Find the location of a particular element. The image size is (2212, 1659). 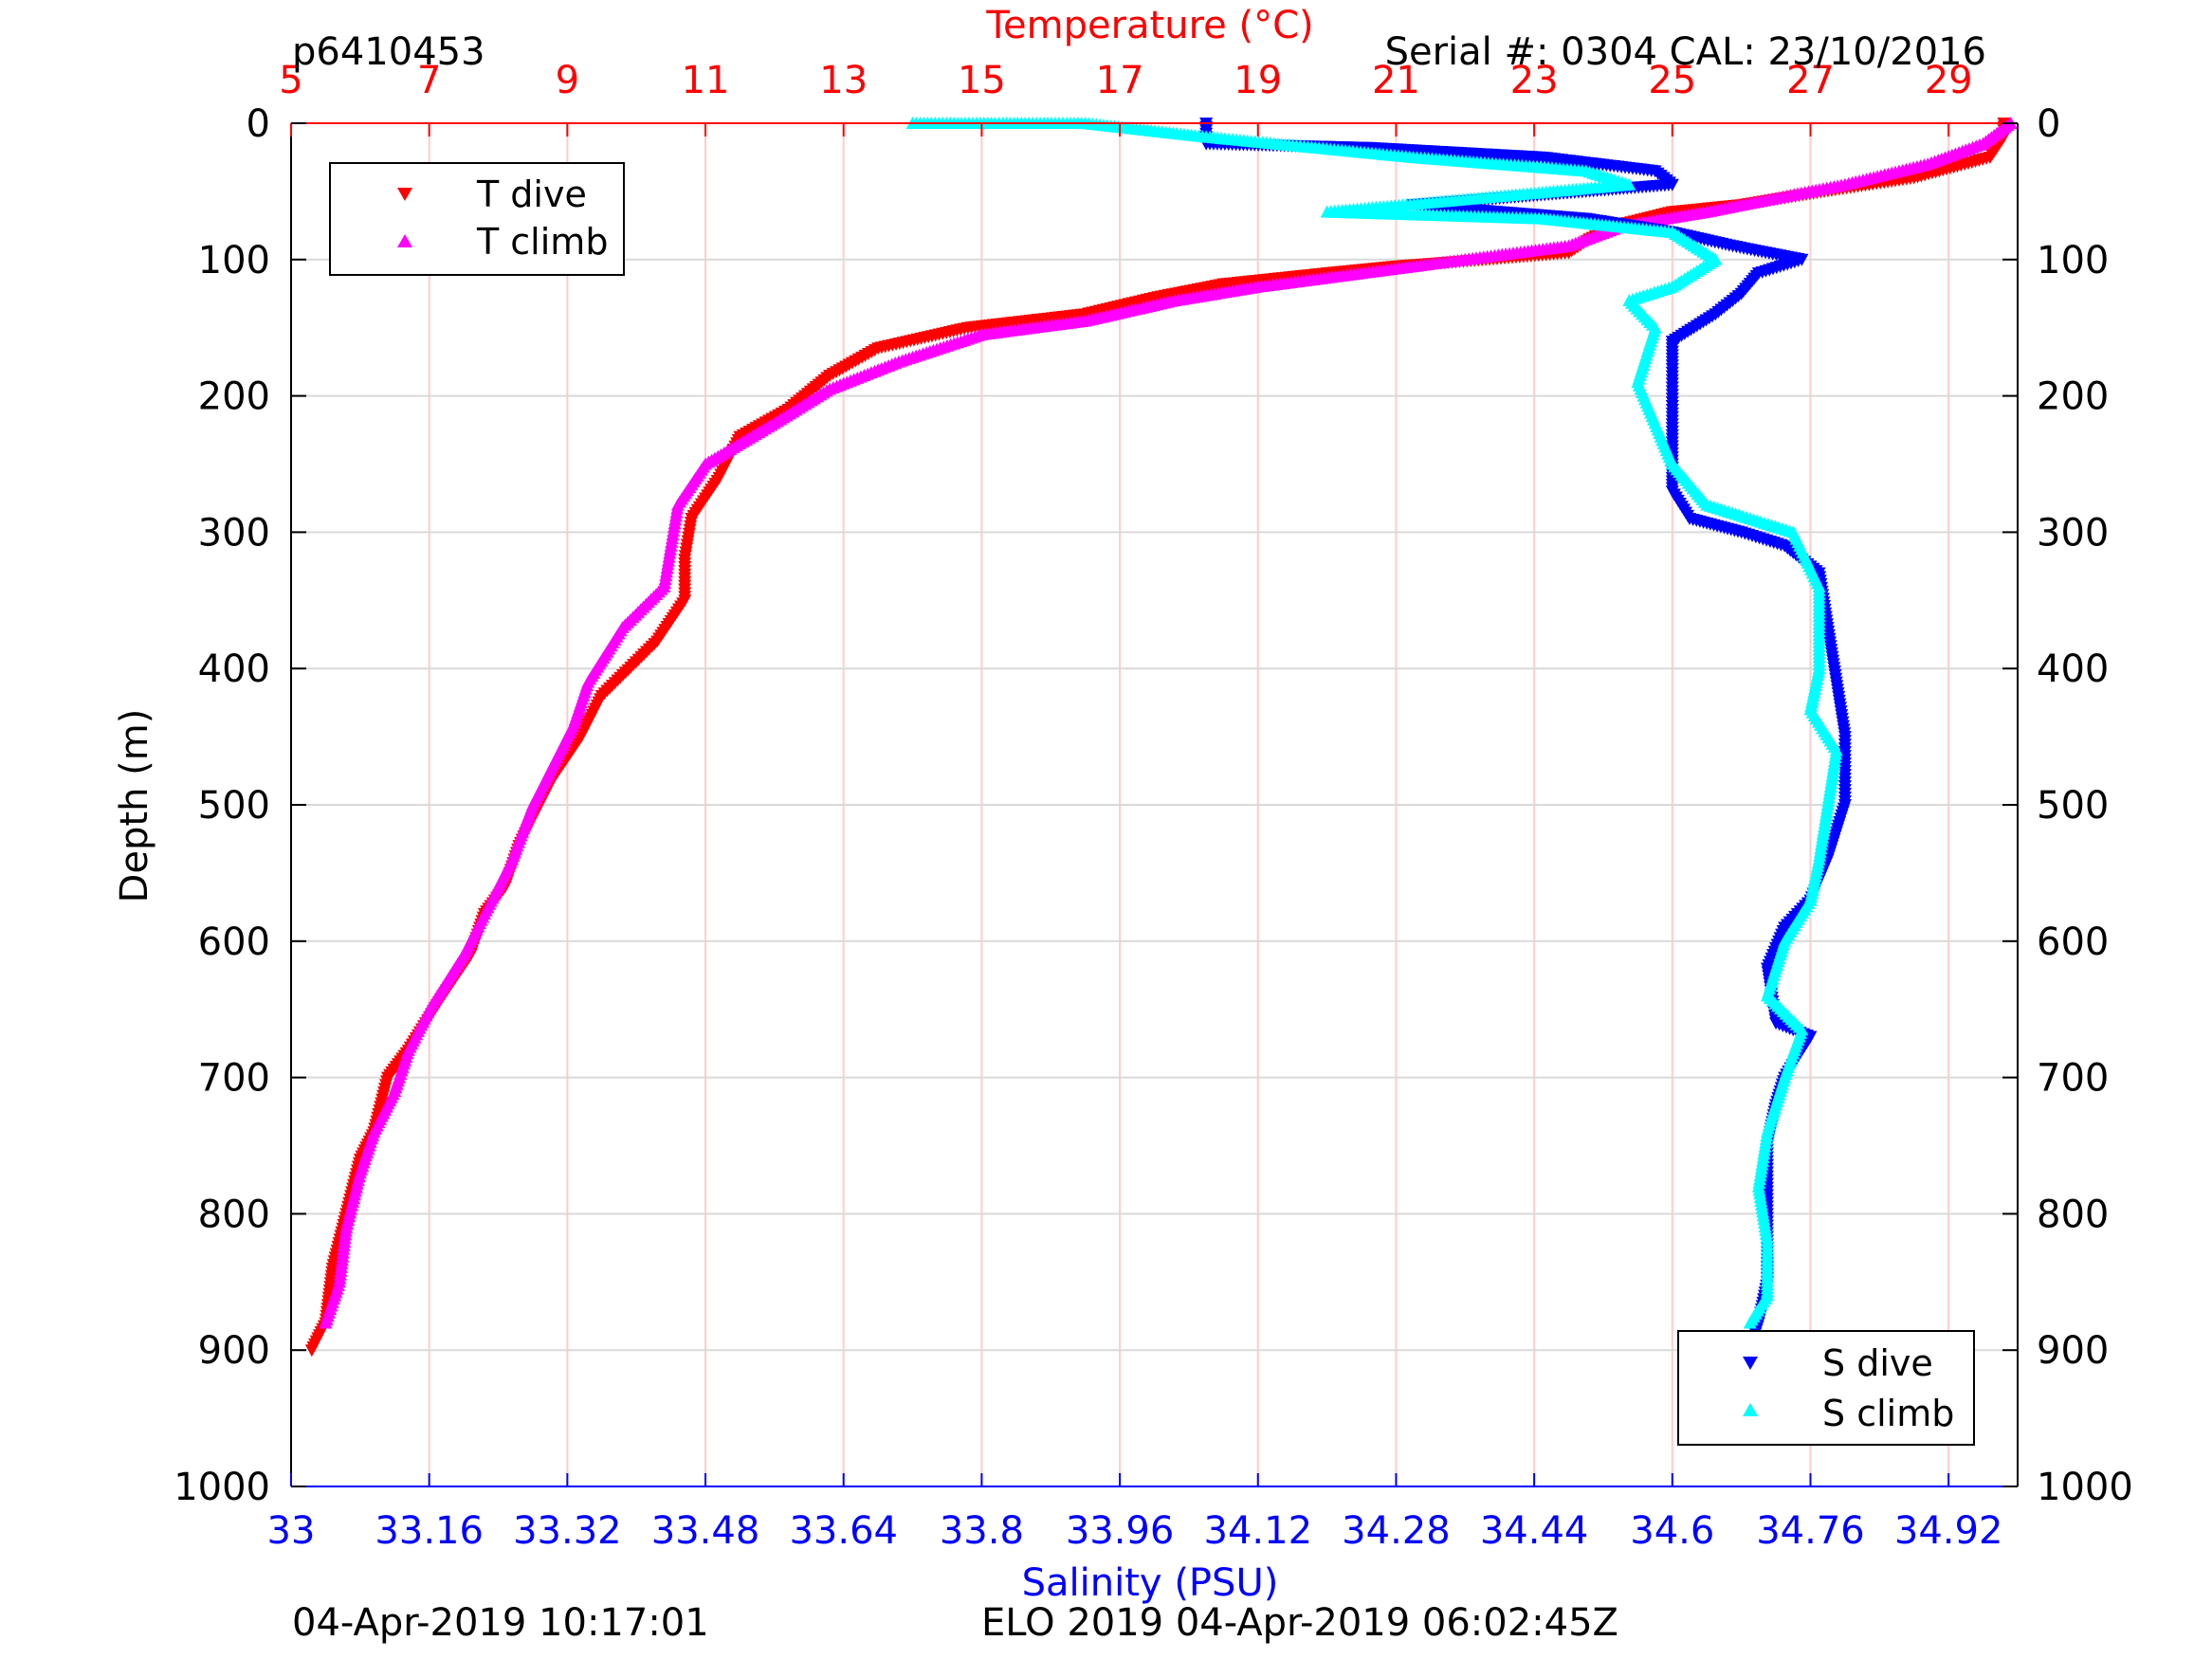

legend-s-dive-label: S dive is located at coordinates (1877, 1363).